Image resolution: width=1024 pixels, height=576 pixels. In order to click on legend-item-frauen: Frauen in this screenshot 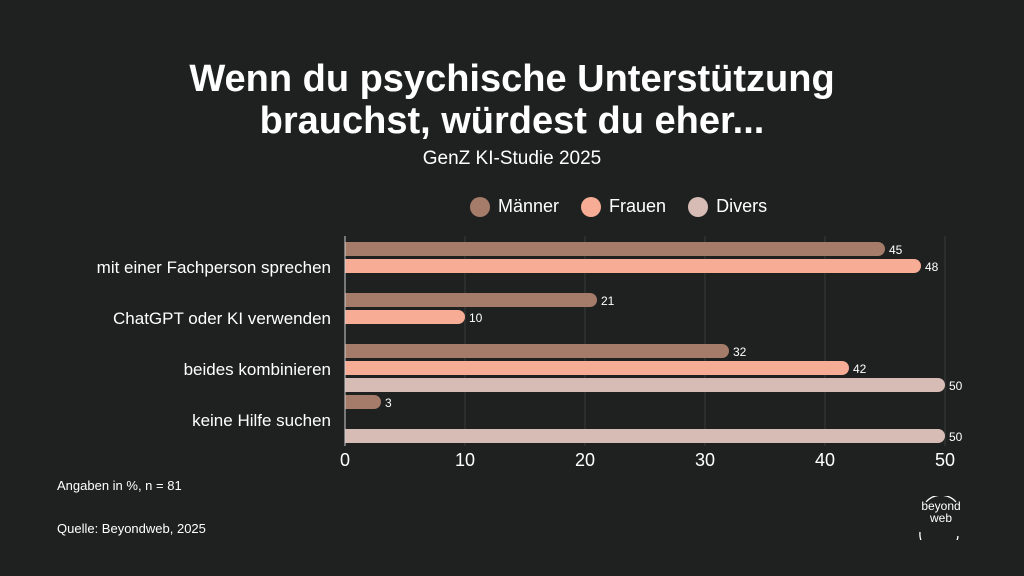, I will do `click(623, 206)`.